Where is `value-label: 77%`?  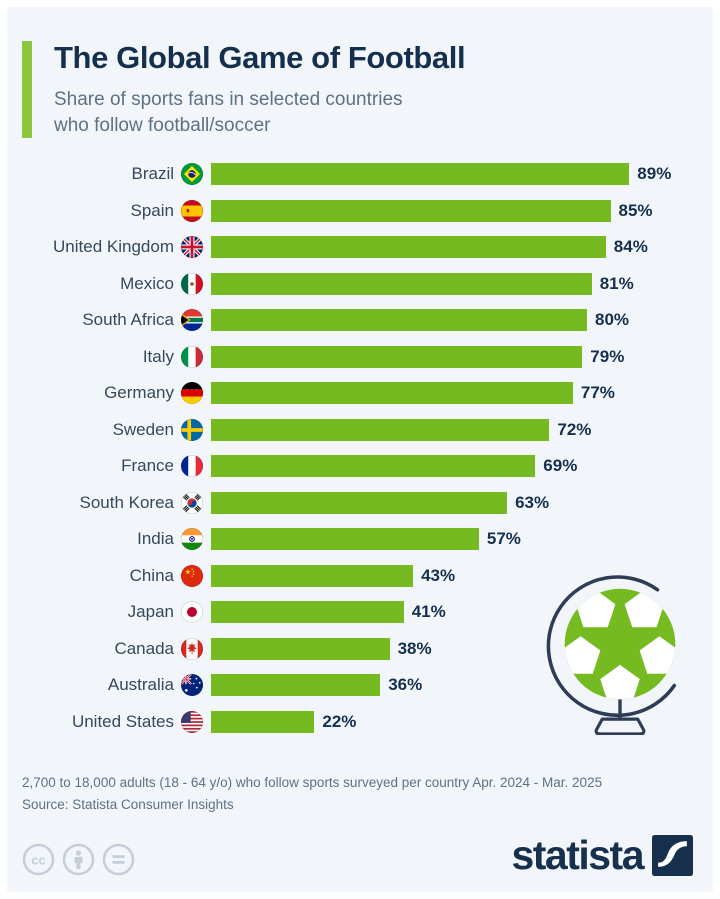 value-label: 77% is located at coordinates (597, 392).